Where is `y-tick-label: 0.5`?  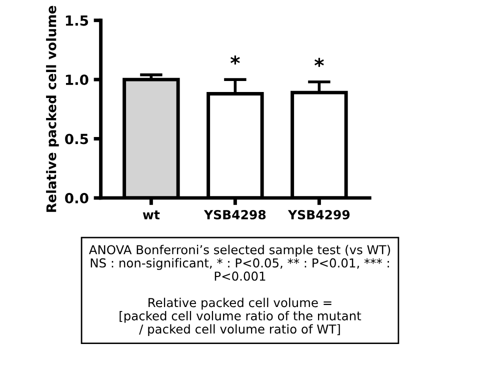
y-tick-label: 0.5 is located at coordinates (76, 139).